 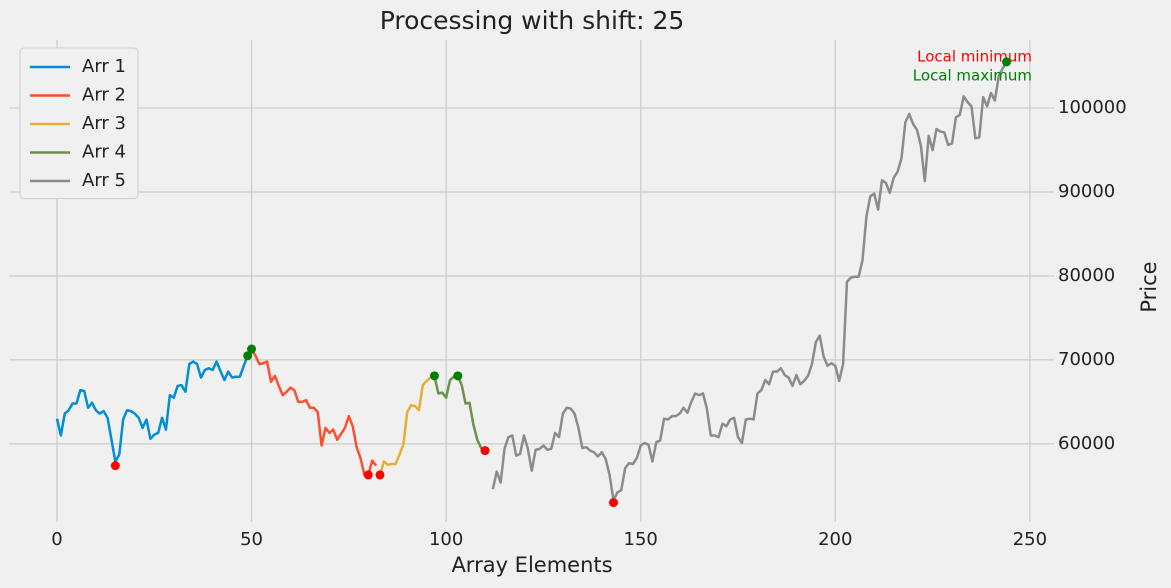 I want to click on x-tick-label: 0, so click(x=56, y=539).